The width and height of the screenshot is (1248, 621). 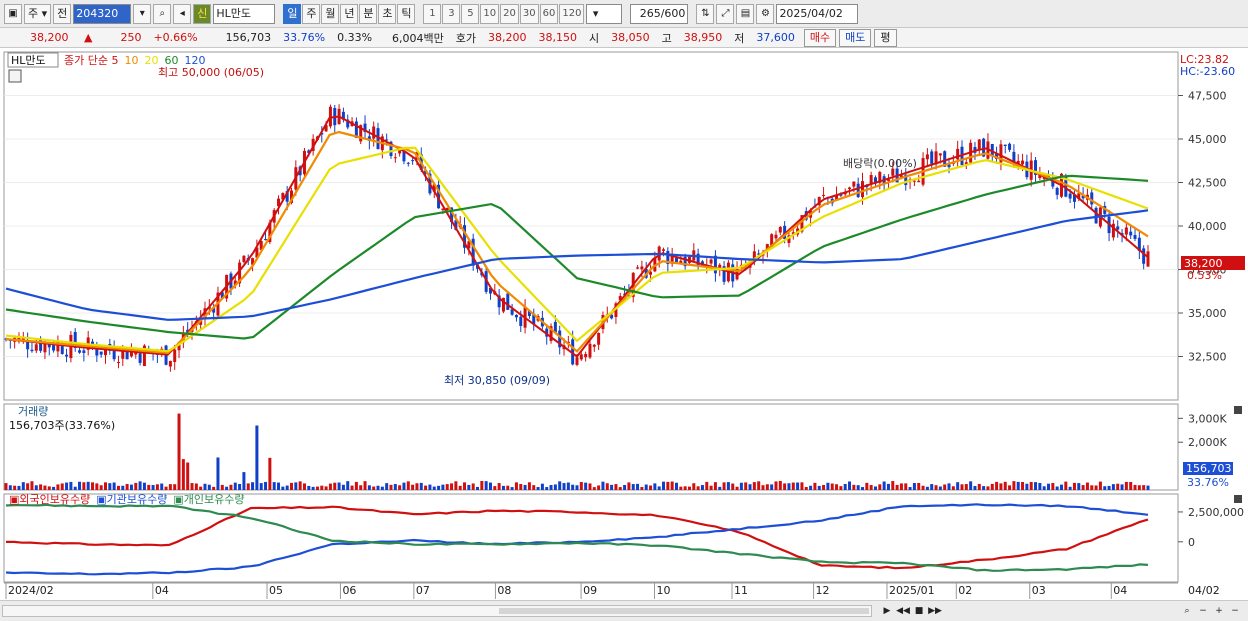 I want to click on prev-button: 전, so click(x=62, y=13).